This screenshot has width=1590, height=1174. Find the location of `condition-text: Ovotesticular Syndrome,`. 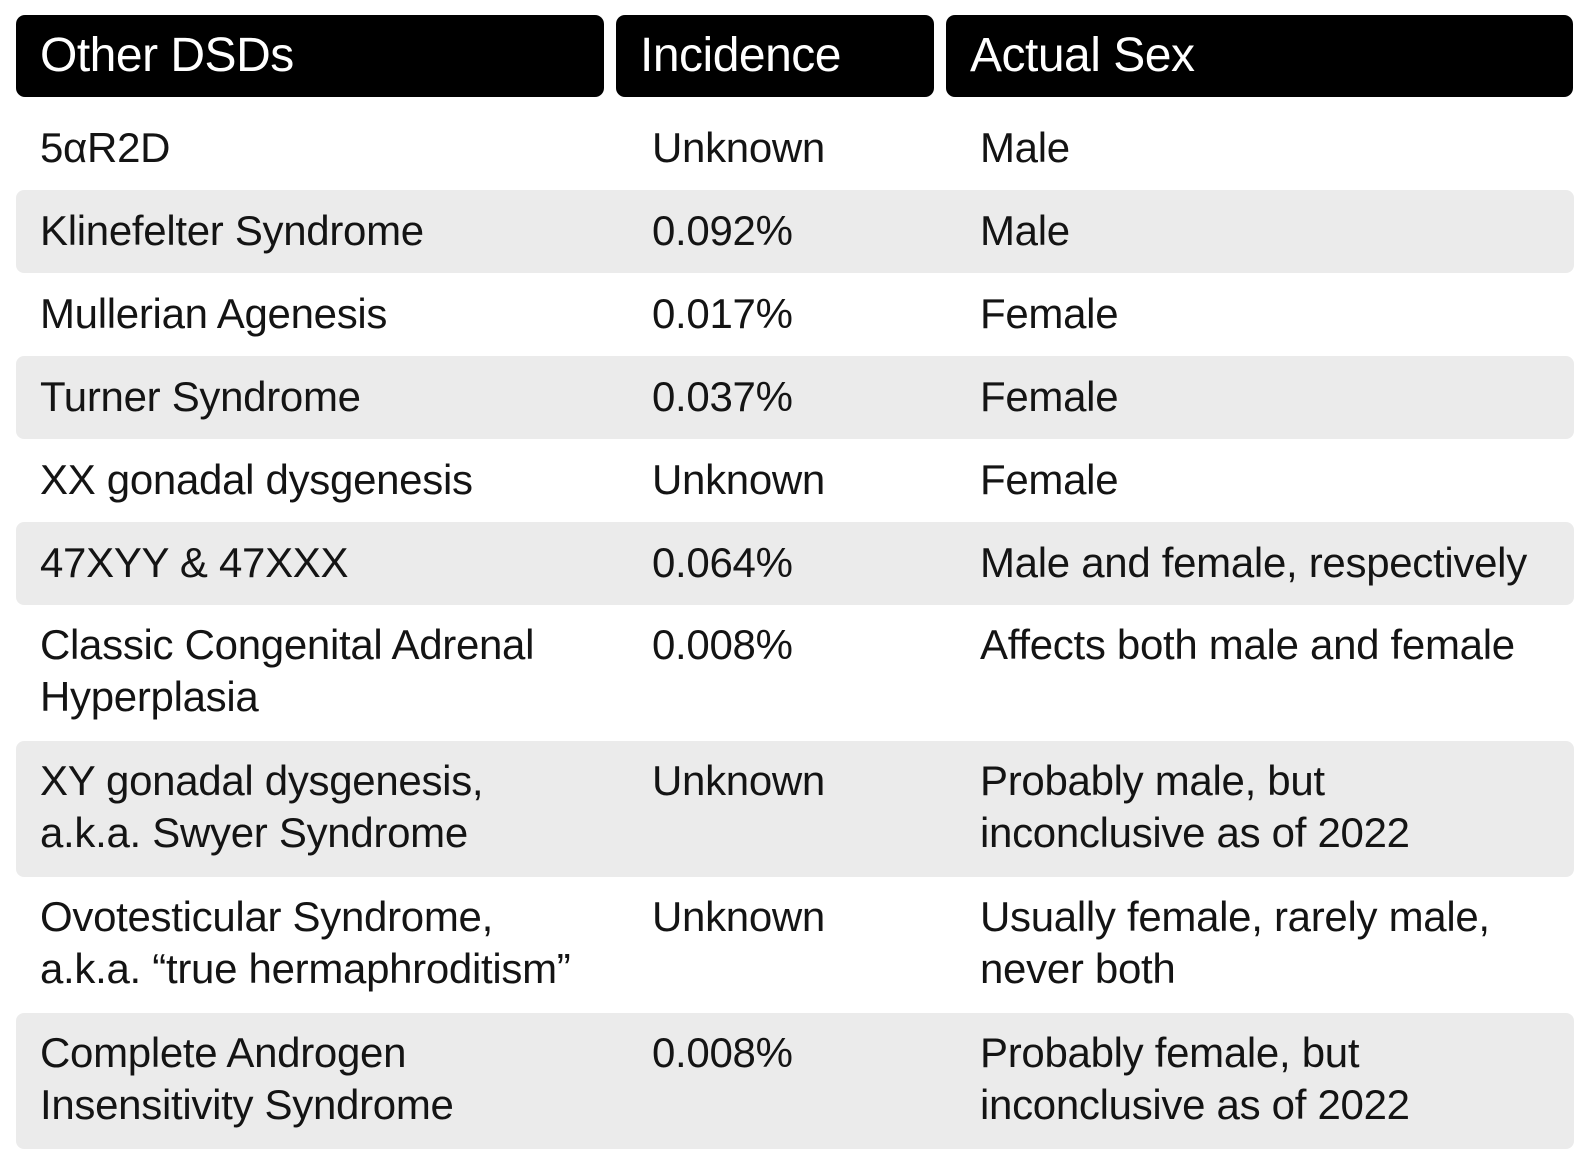

condition-text: Ovotesticular Syndrome, is located at coordinates (266, 916).